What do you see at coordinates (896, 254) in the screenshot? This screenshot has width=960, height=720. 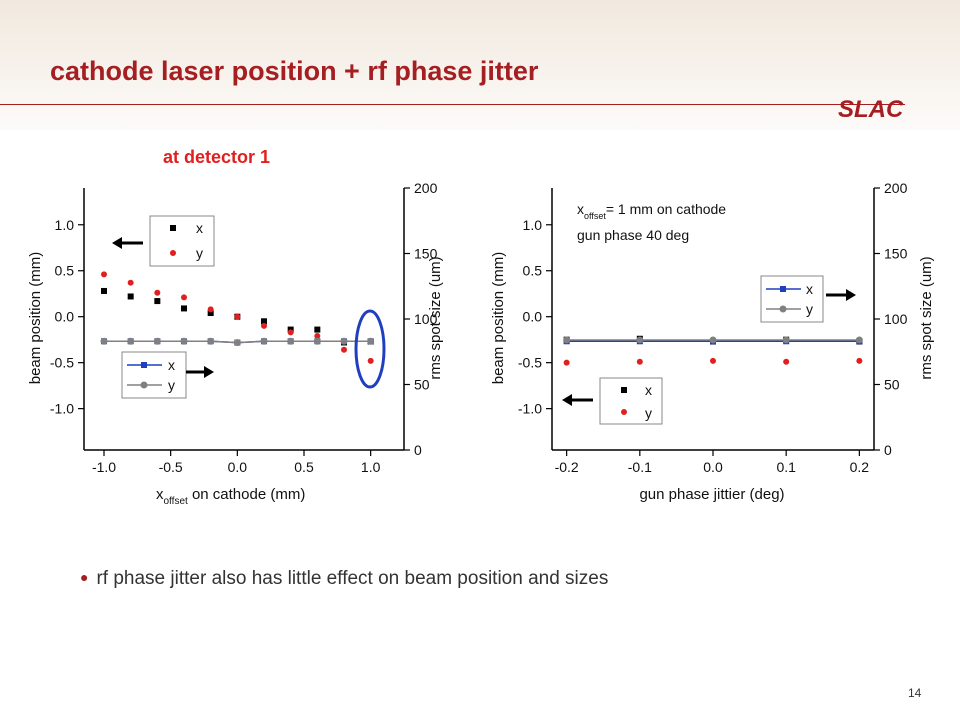 I see `y2-tick-label: 150` at bounding box center [896, 254].